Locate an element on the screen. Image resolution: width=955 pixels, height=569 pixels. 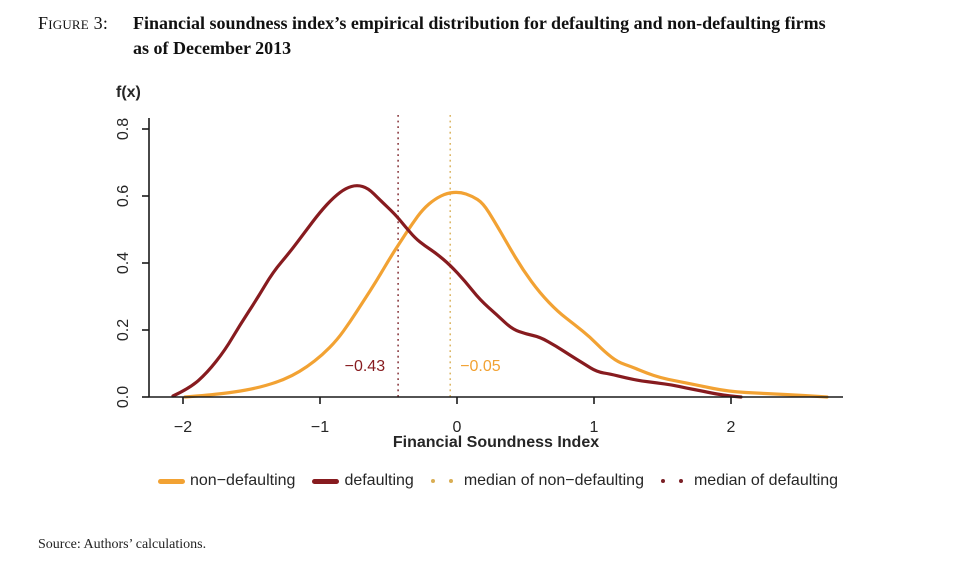
median-label-median-of-defaulting: −0.43 is located at coordinates (365, 366).